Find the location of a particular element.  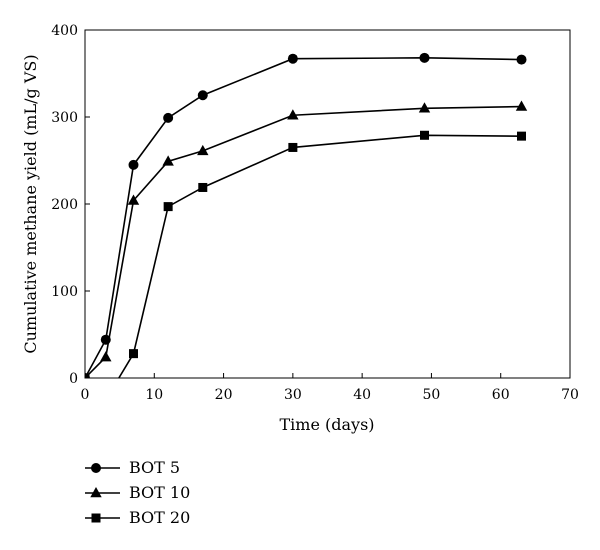

legend-item: BOT 10 is located at coordinates (137, 492).